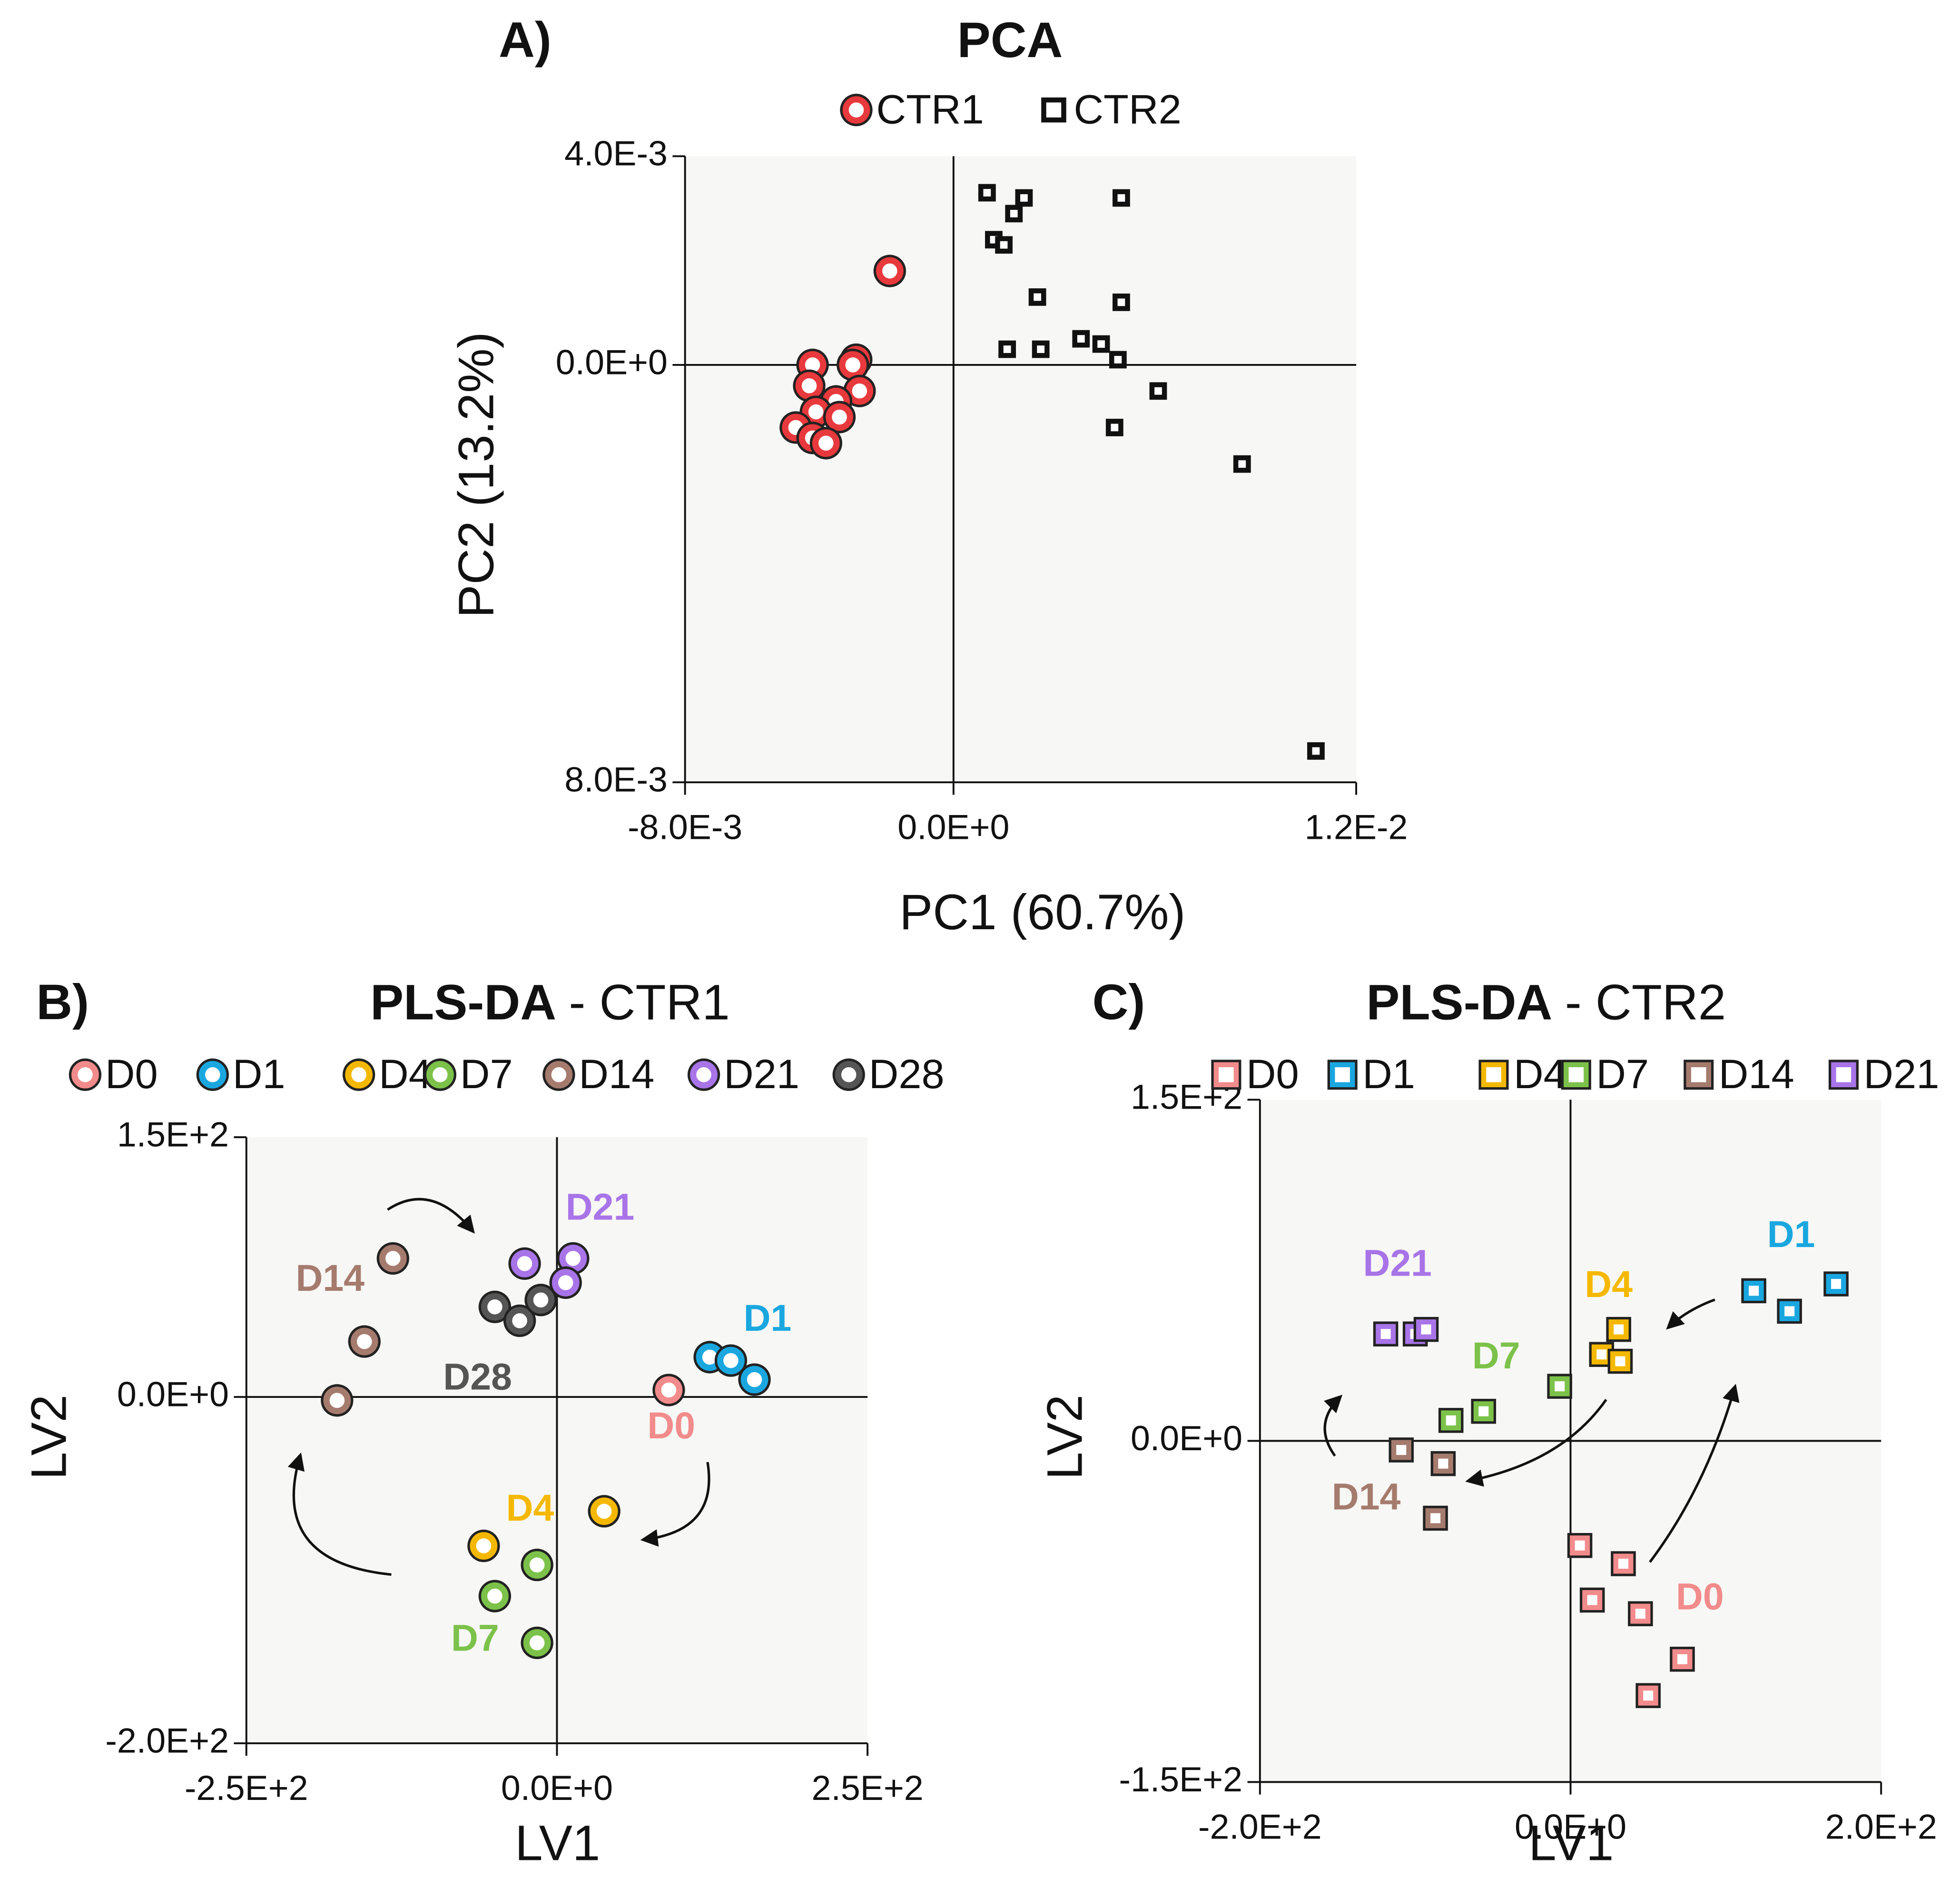 This screenshot has height=1887, width=1960. I want to click on x-axis-title: LV1, so click(1571, 1844).